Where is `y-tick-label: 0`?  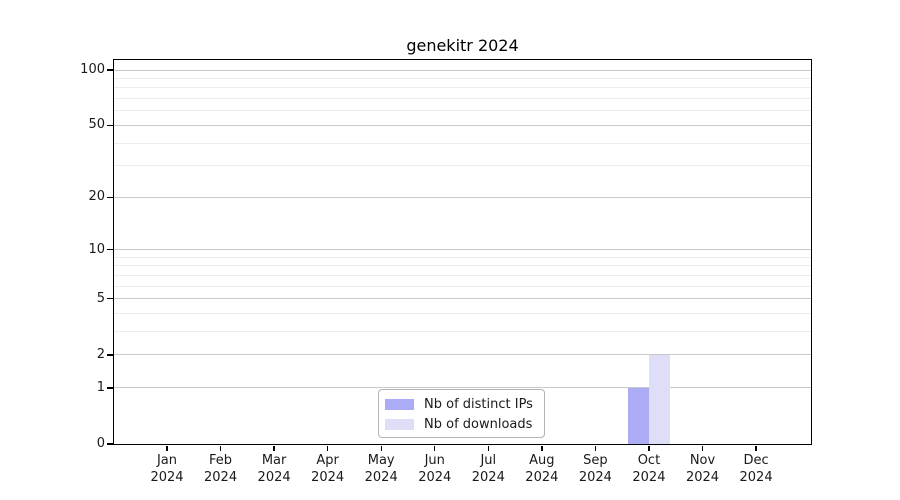 y-tick-label: 0 is located at coordinates (100, 443).